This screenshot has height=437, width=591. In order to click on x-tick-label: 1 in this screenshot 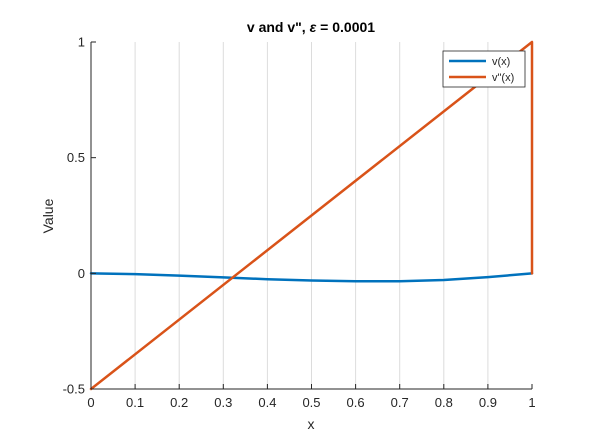, I will do `click(531, 402)`.